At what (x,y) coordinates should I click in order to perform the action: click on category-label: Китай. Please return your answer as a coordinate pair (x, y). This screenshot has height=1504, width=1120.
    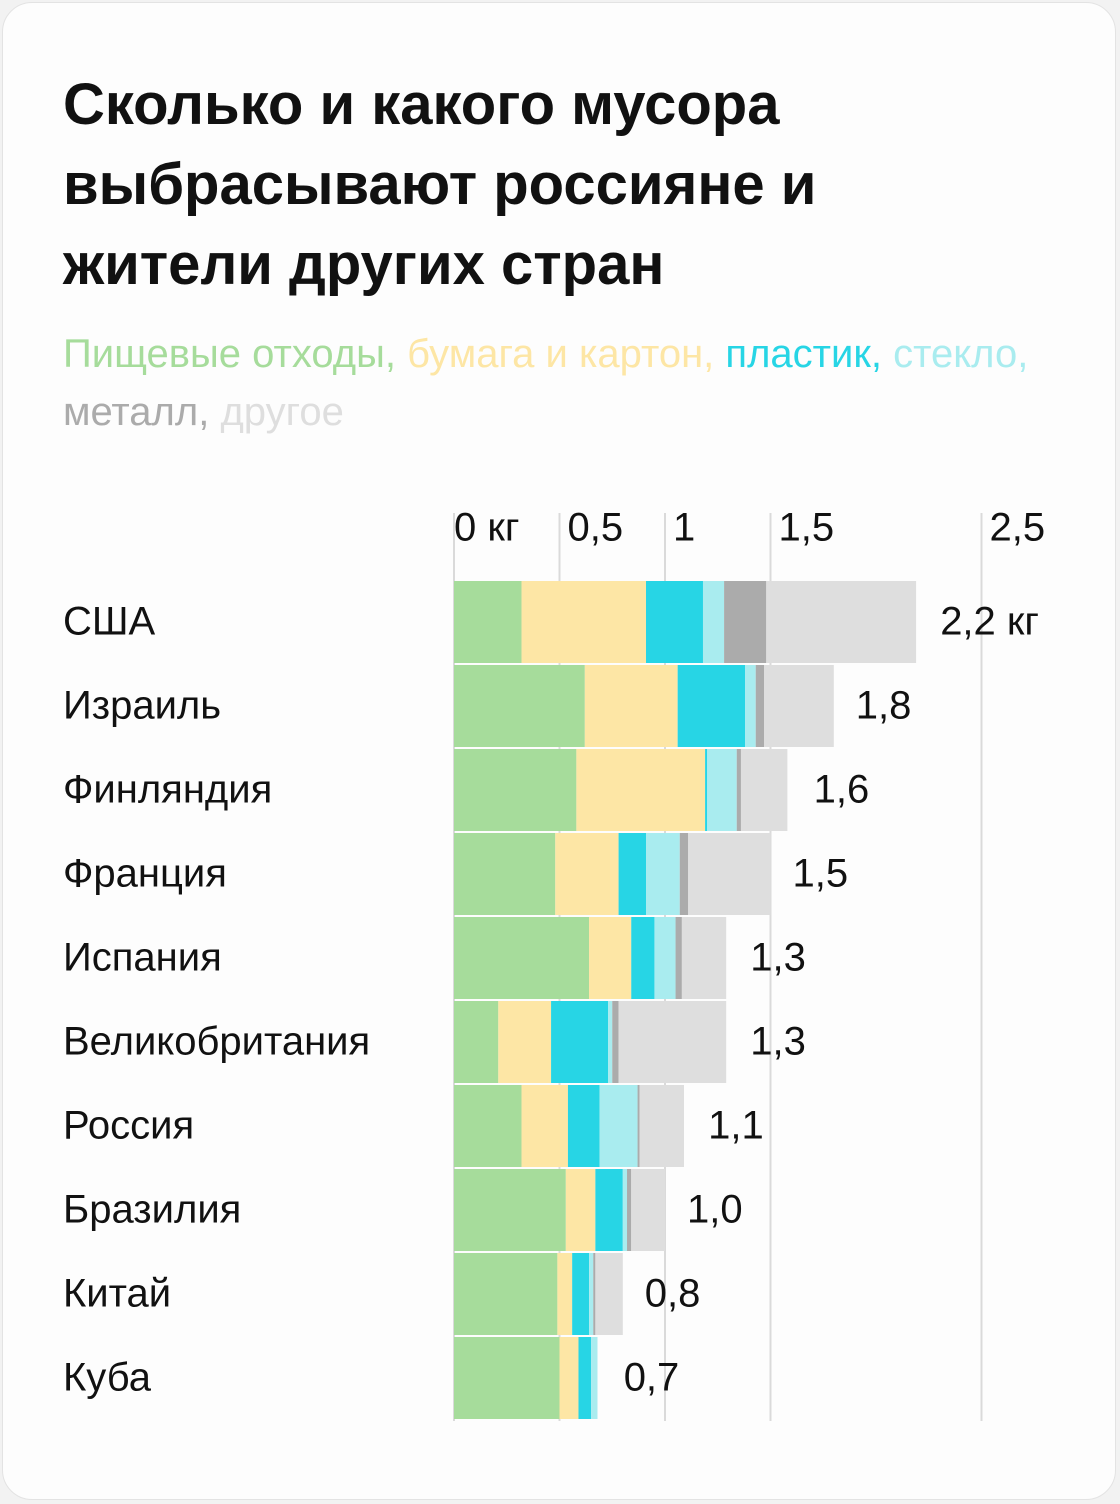
    Looking at the image, I should click on (117, 1294).